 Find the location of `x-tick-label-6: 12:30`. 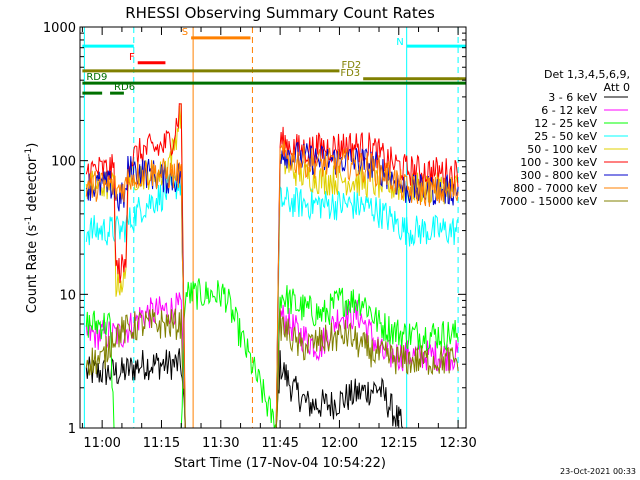

x-tick-label-6: 12:30 is located at coordinates (457, 443).